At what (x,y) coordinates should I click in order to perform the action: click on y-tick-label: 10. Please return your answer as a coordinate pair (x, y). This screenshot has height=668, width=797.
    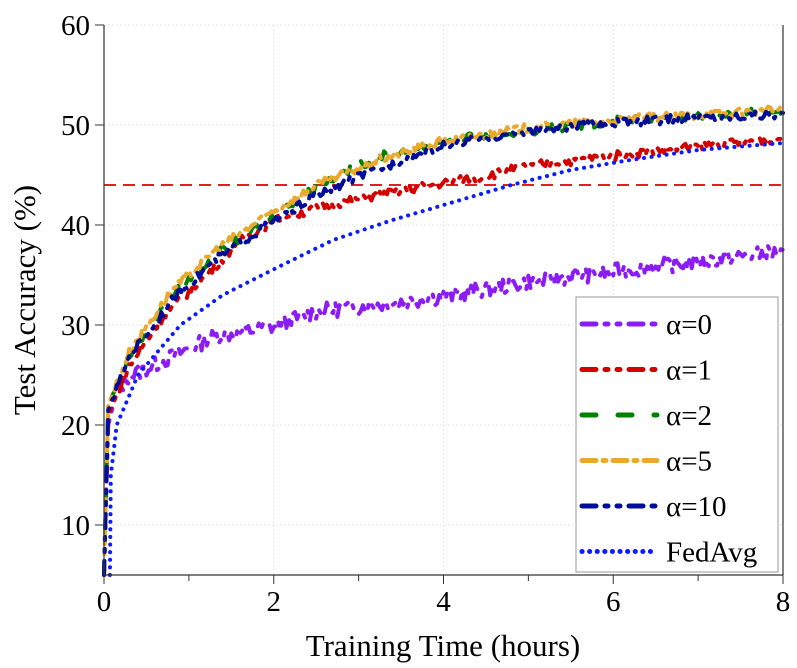
    Looking at the image, I should click on (75, 526).